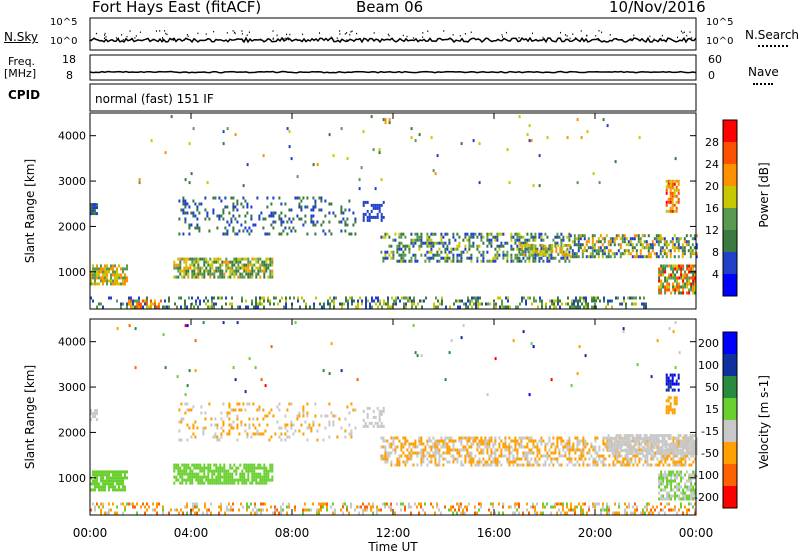 Image resolution: width=800 pixels, height=554 pixels. I want to click on nave-top-tick: 60, so click(715, 59).